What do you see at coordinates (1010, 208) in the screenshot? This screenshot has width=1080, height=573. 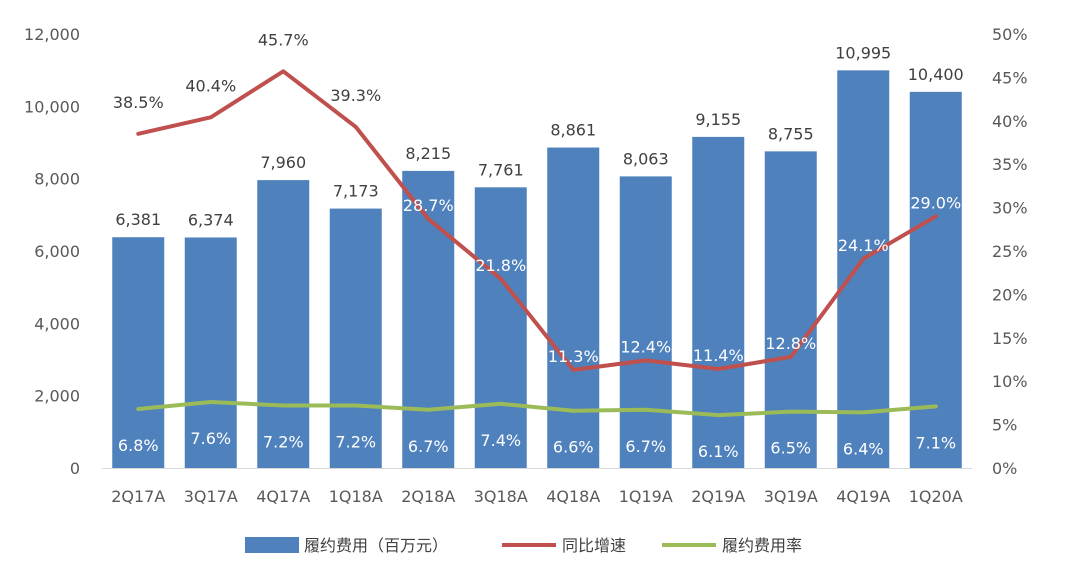 I see `right-axis-tick: 30%` at bounding box center [1010, 208].